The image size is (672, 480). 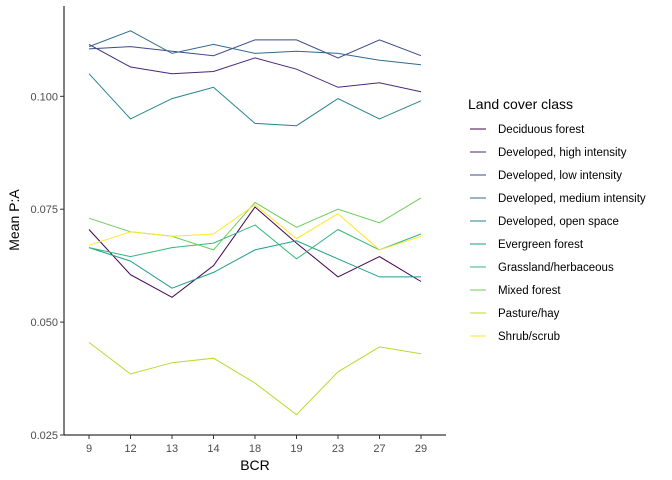 What do you see at coordinates (255, 379) in the screenshot?
I see `series-line-pasture-hay` at bounding box center [255, 379].